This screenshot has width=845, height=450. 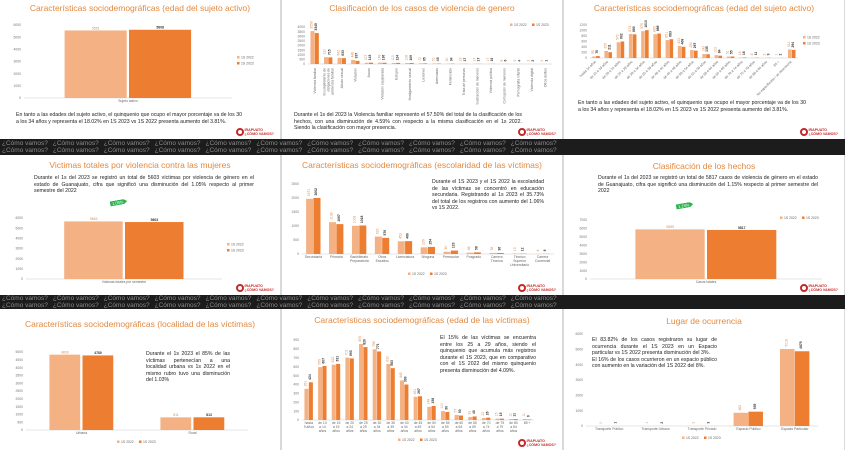 What do you see at coordinates (476, 248) in the screenshot?
I see `value-label: 58` at bounding box center [476, 248].